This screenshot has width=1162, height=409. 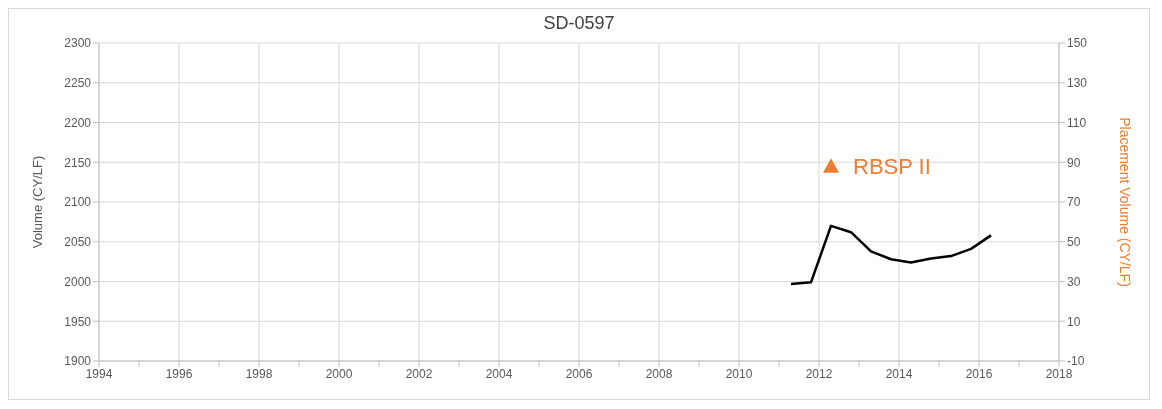 I want to click on y-tick-label: 2250, so click(x=78, y=83).